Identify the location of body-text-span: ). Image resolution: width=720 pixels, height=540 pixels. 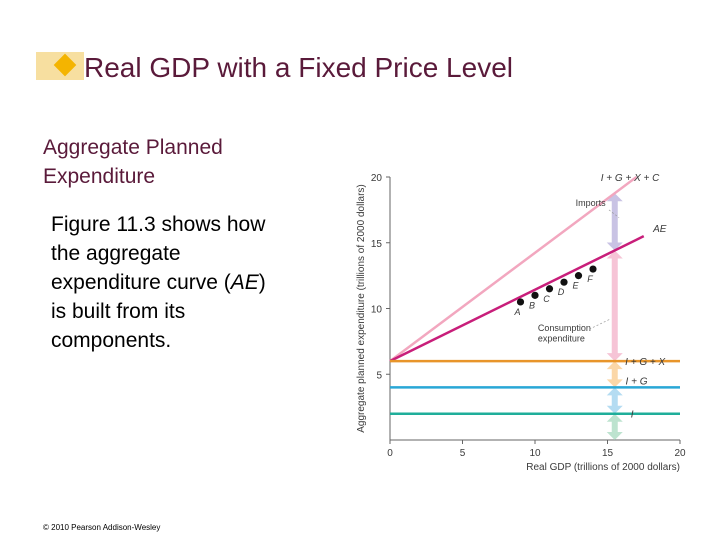
(262, 282).